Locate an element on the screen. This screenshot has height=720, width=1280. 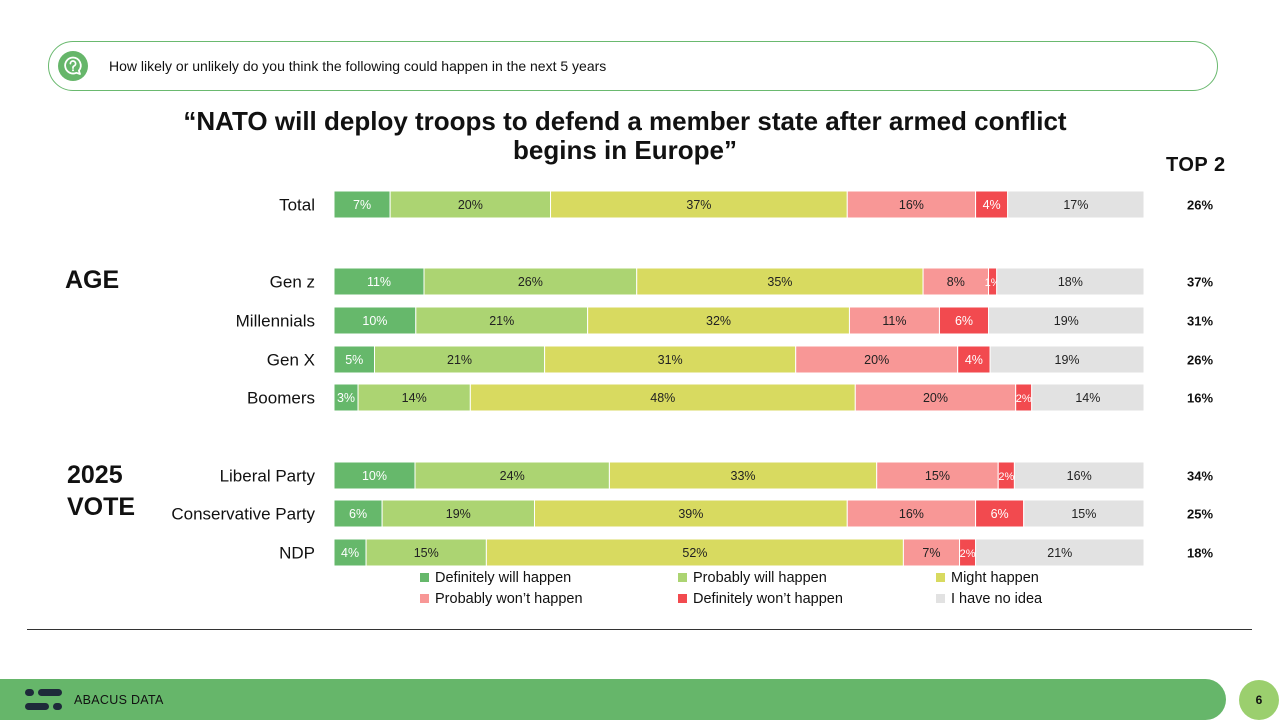
legend-label: Might happen is located at coordinates (995, 578).